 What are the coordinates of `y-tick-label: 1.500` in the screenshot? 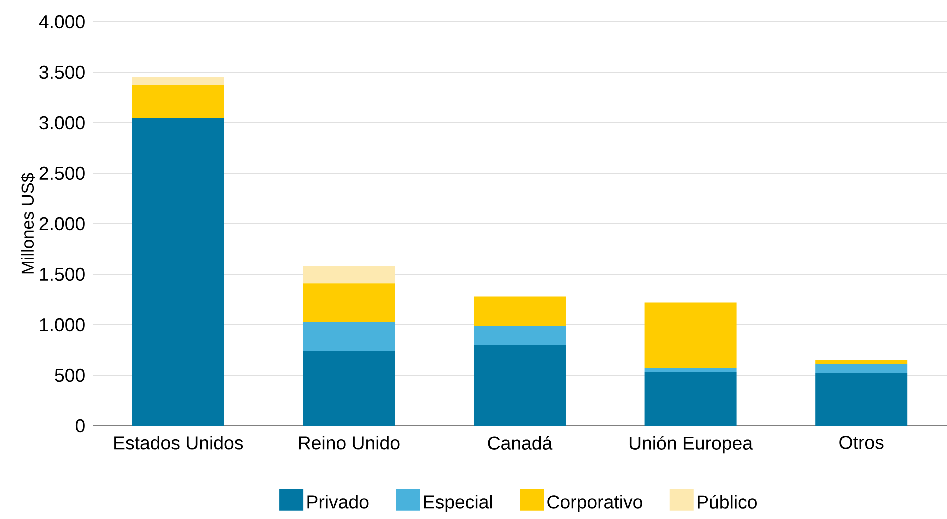 It's located at (62, 275).